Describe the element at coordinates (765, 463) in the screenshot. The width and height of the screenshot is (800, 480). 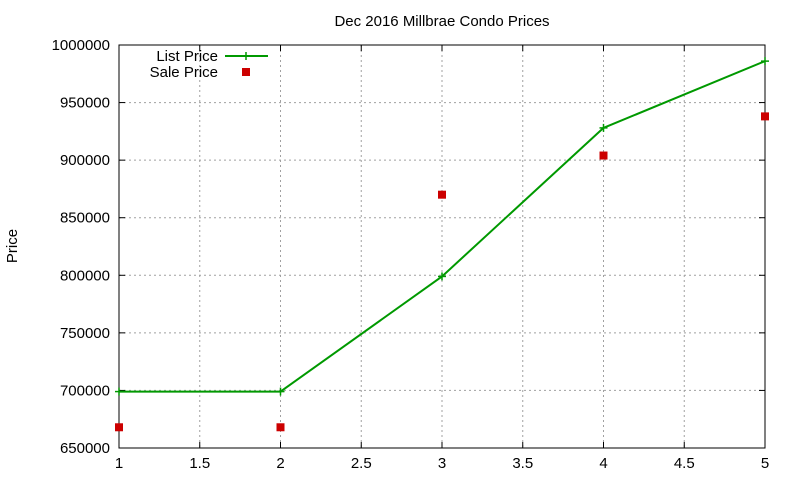
I see `x-tick-label: 5` at that location.